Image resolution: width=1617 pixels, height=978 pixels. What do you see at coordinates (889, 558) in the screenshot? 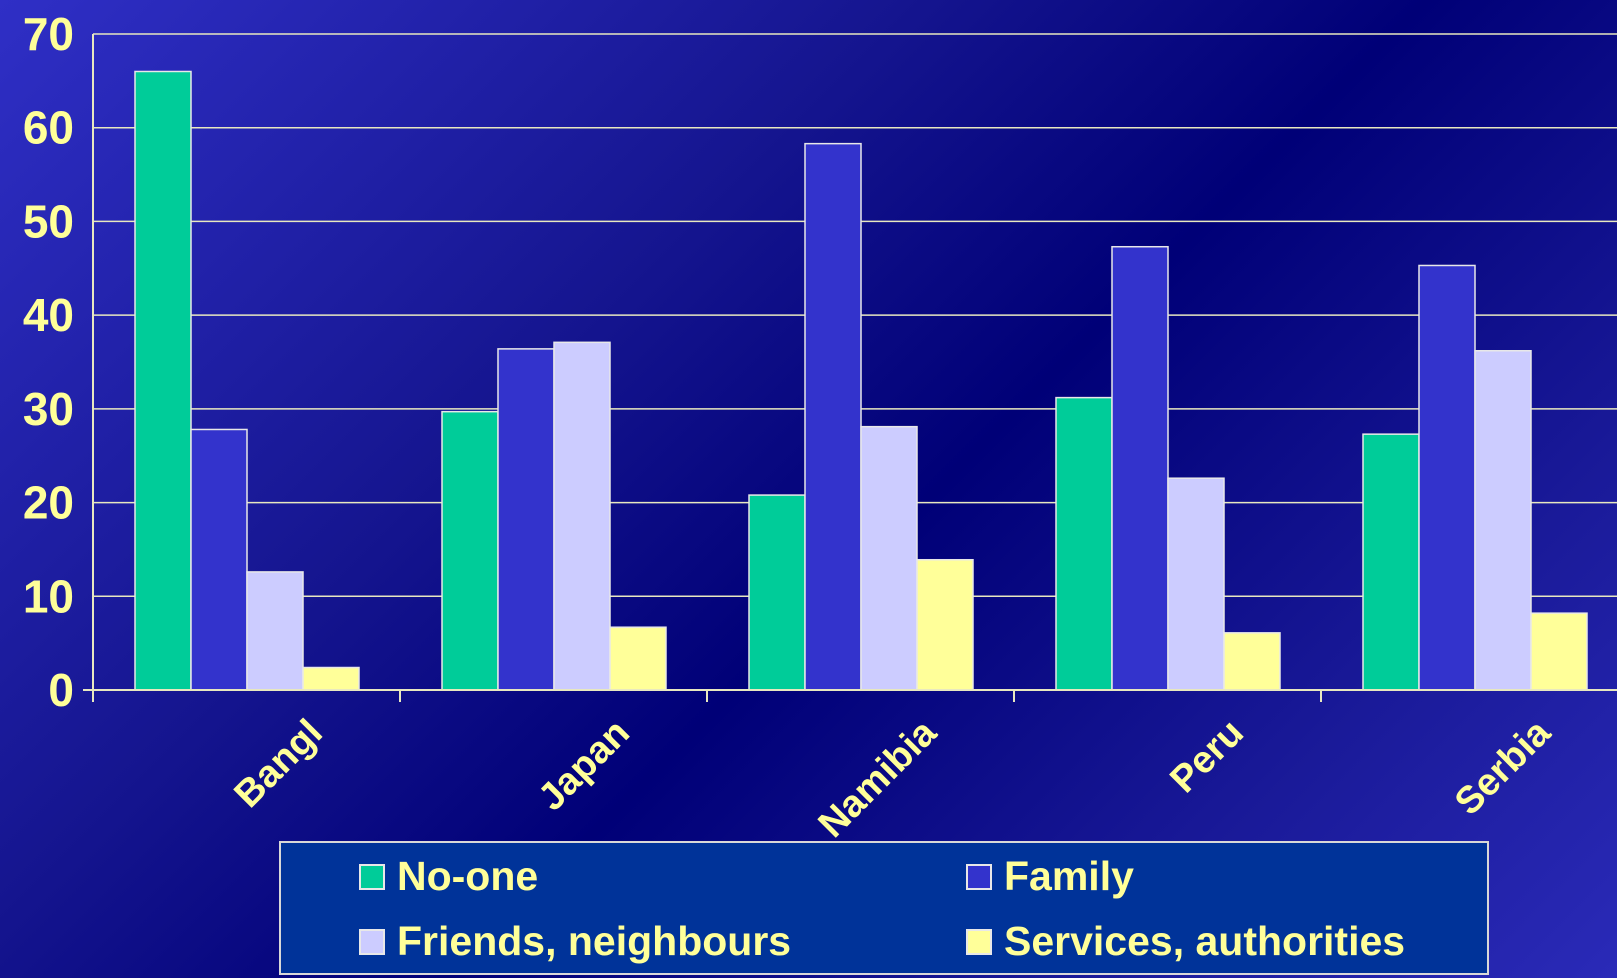
I see `bar-namibia-friends-neighbours` at bounding box center [889, 558].